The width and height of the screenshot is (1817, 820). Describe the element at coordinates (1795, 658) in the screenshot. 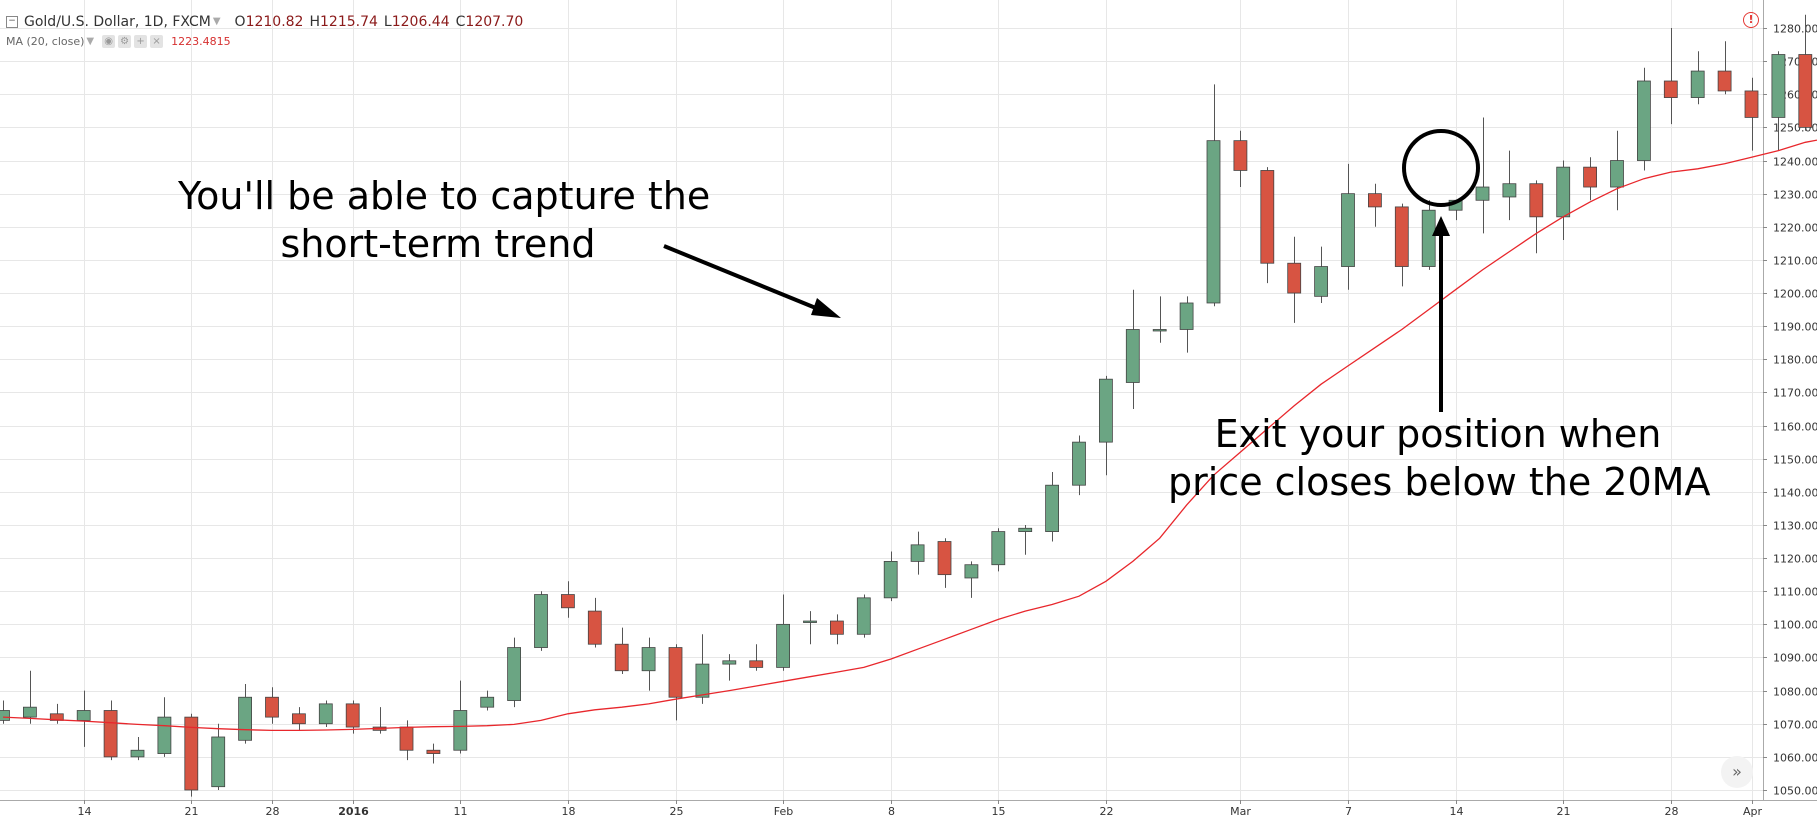

I see `price-tick-label: 1090.00` at that location.